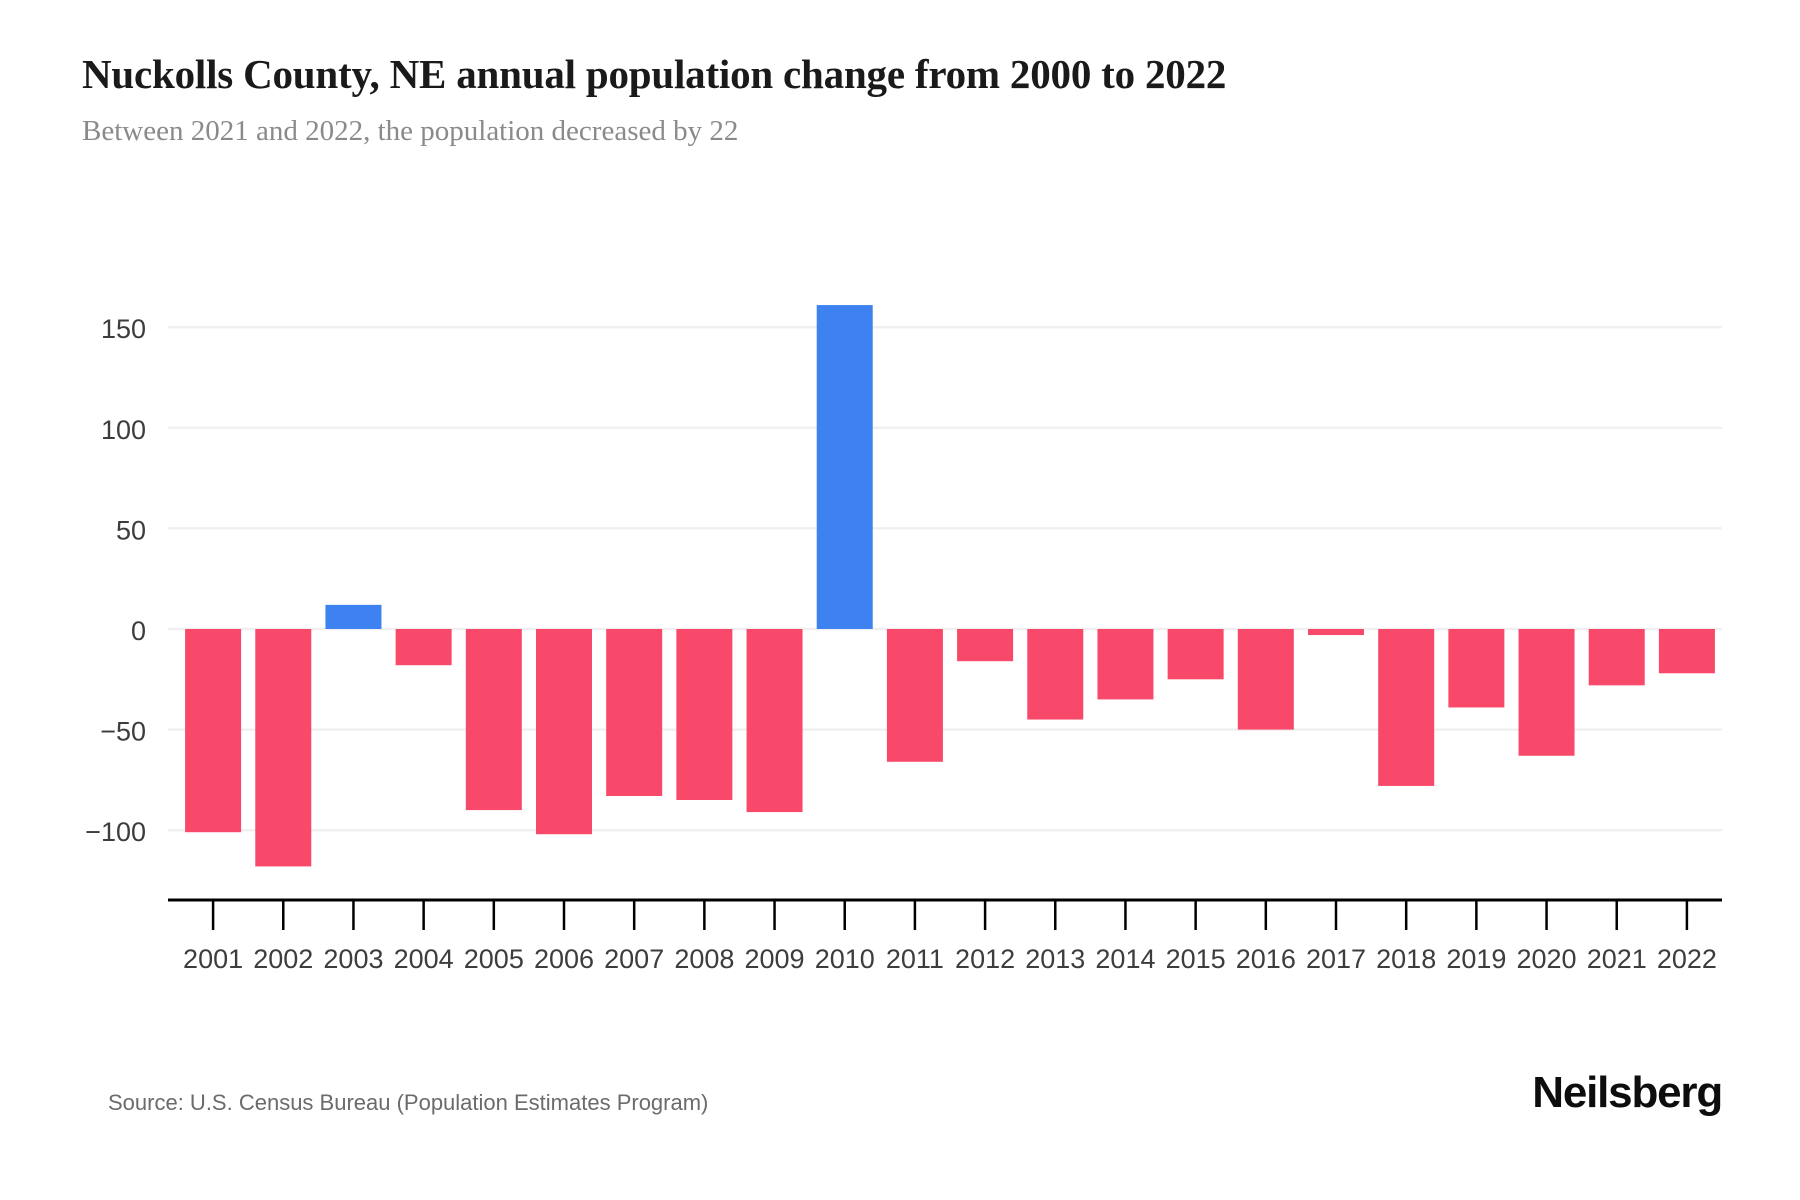 This screenshot has width=1800, height=1200. I want to click on x-axis-tick-label: 2022, so click(1687, 959).